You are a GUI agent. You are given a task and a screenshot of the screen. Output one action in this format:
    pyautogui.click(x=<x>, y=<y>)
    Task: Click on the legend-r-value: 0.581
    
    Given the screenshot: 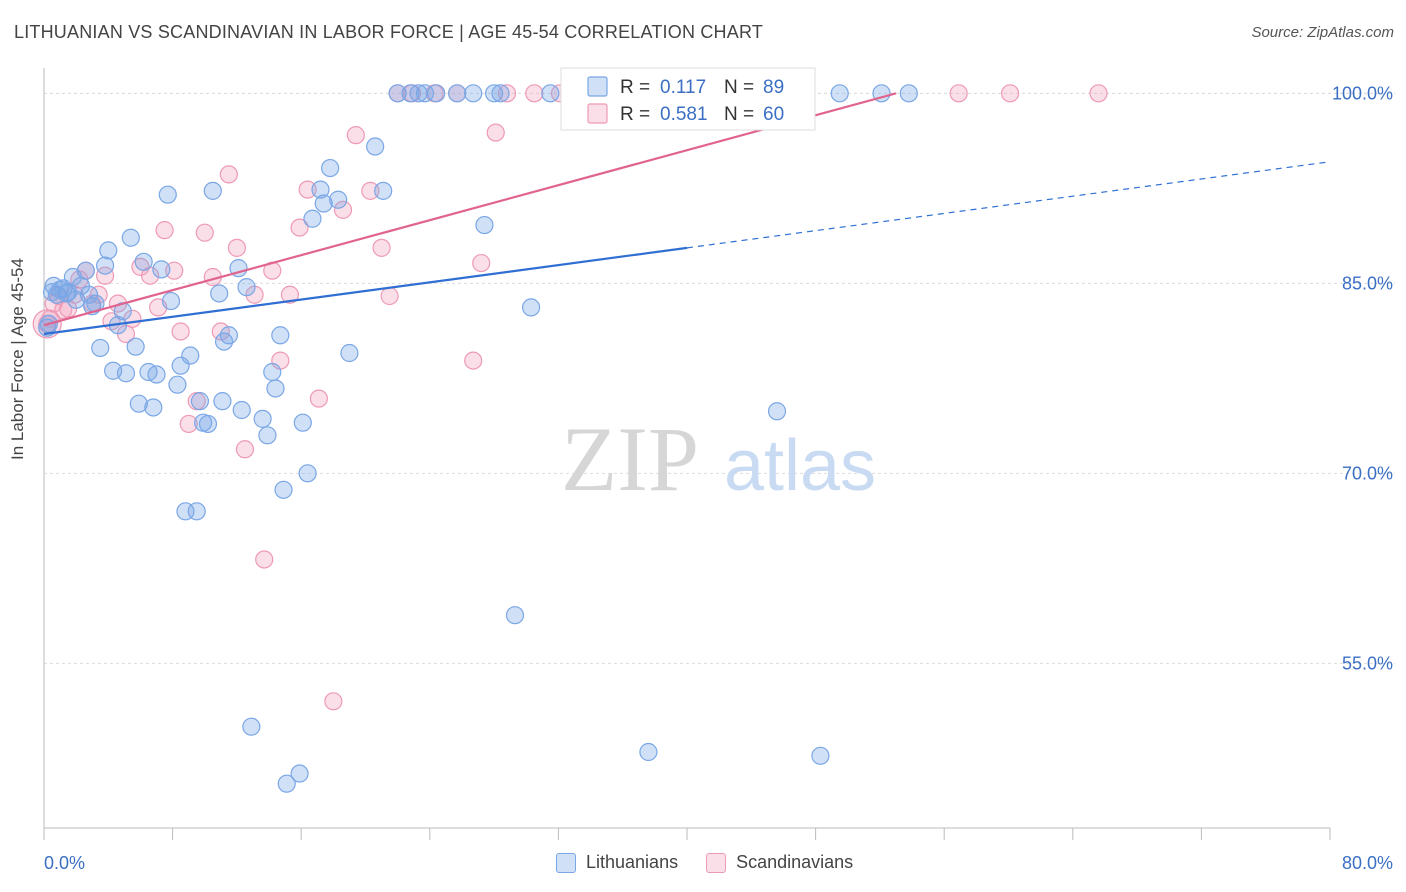 What is the action you would take?
    pyautogui.click(x=684, y=114)
    